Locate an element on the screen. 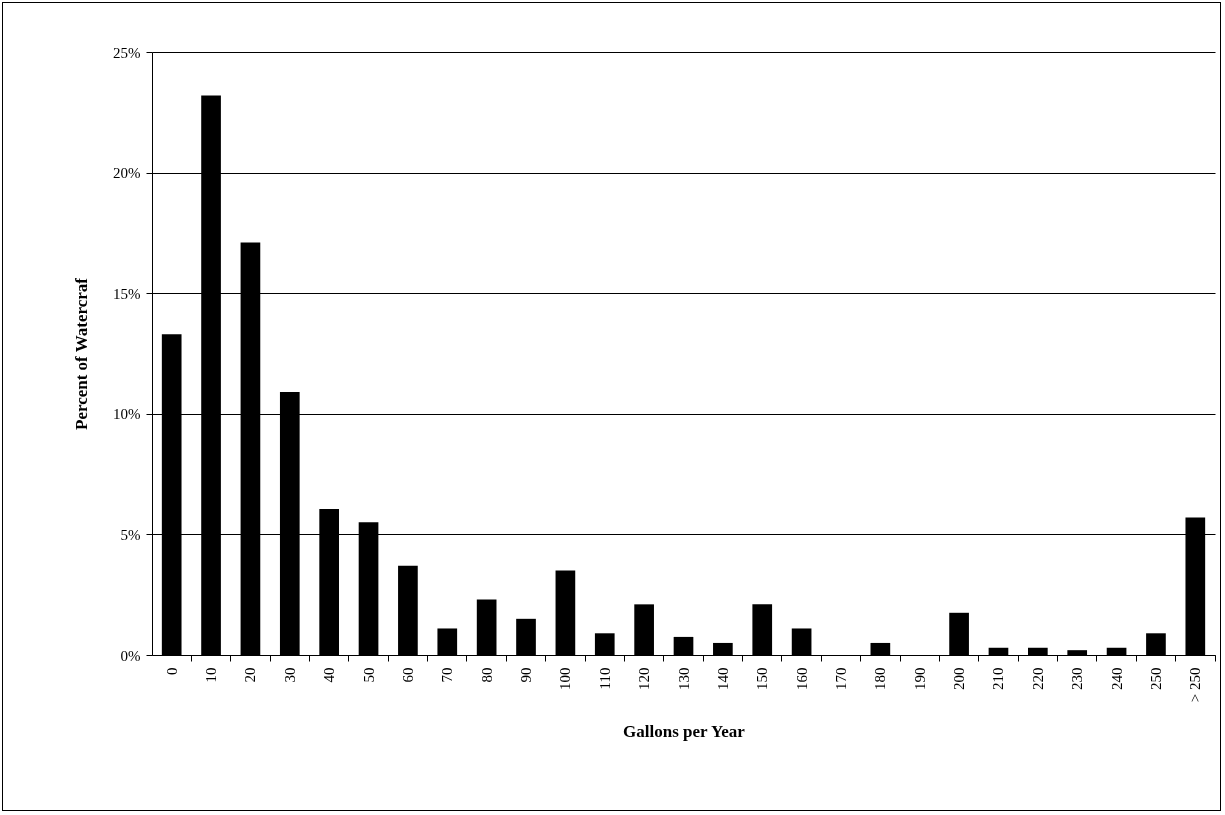 The image size is (1225, 815). x-tick-label: 120 is located at coordinates (644, 678).